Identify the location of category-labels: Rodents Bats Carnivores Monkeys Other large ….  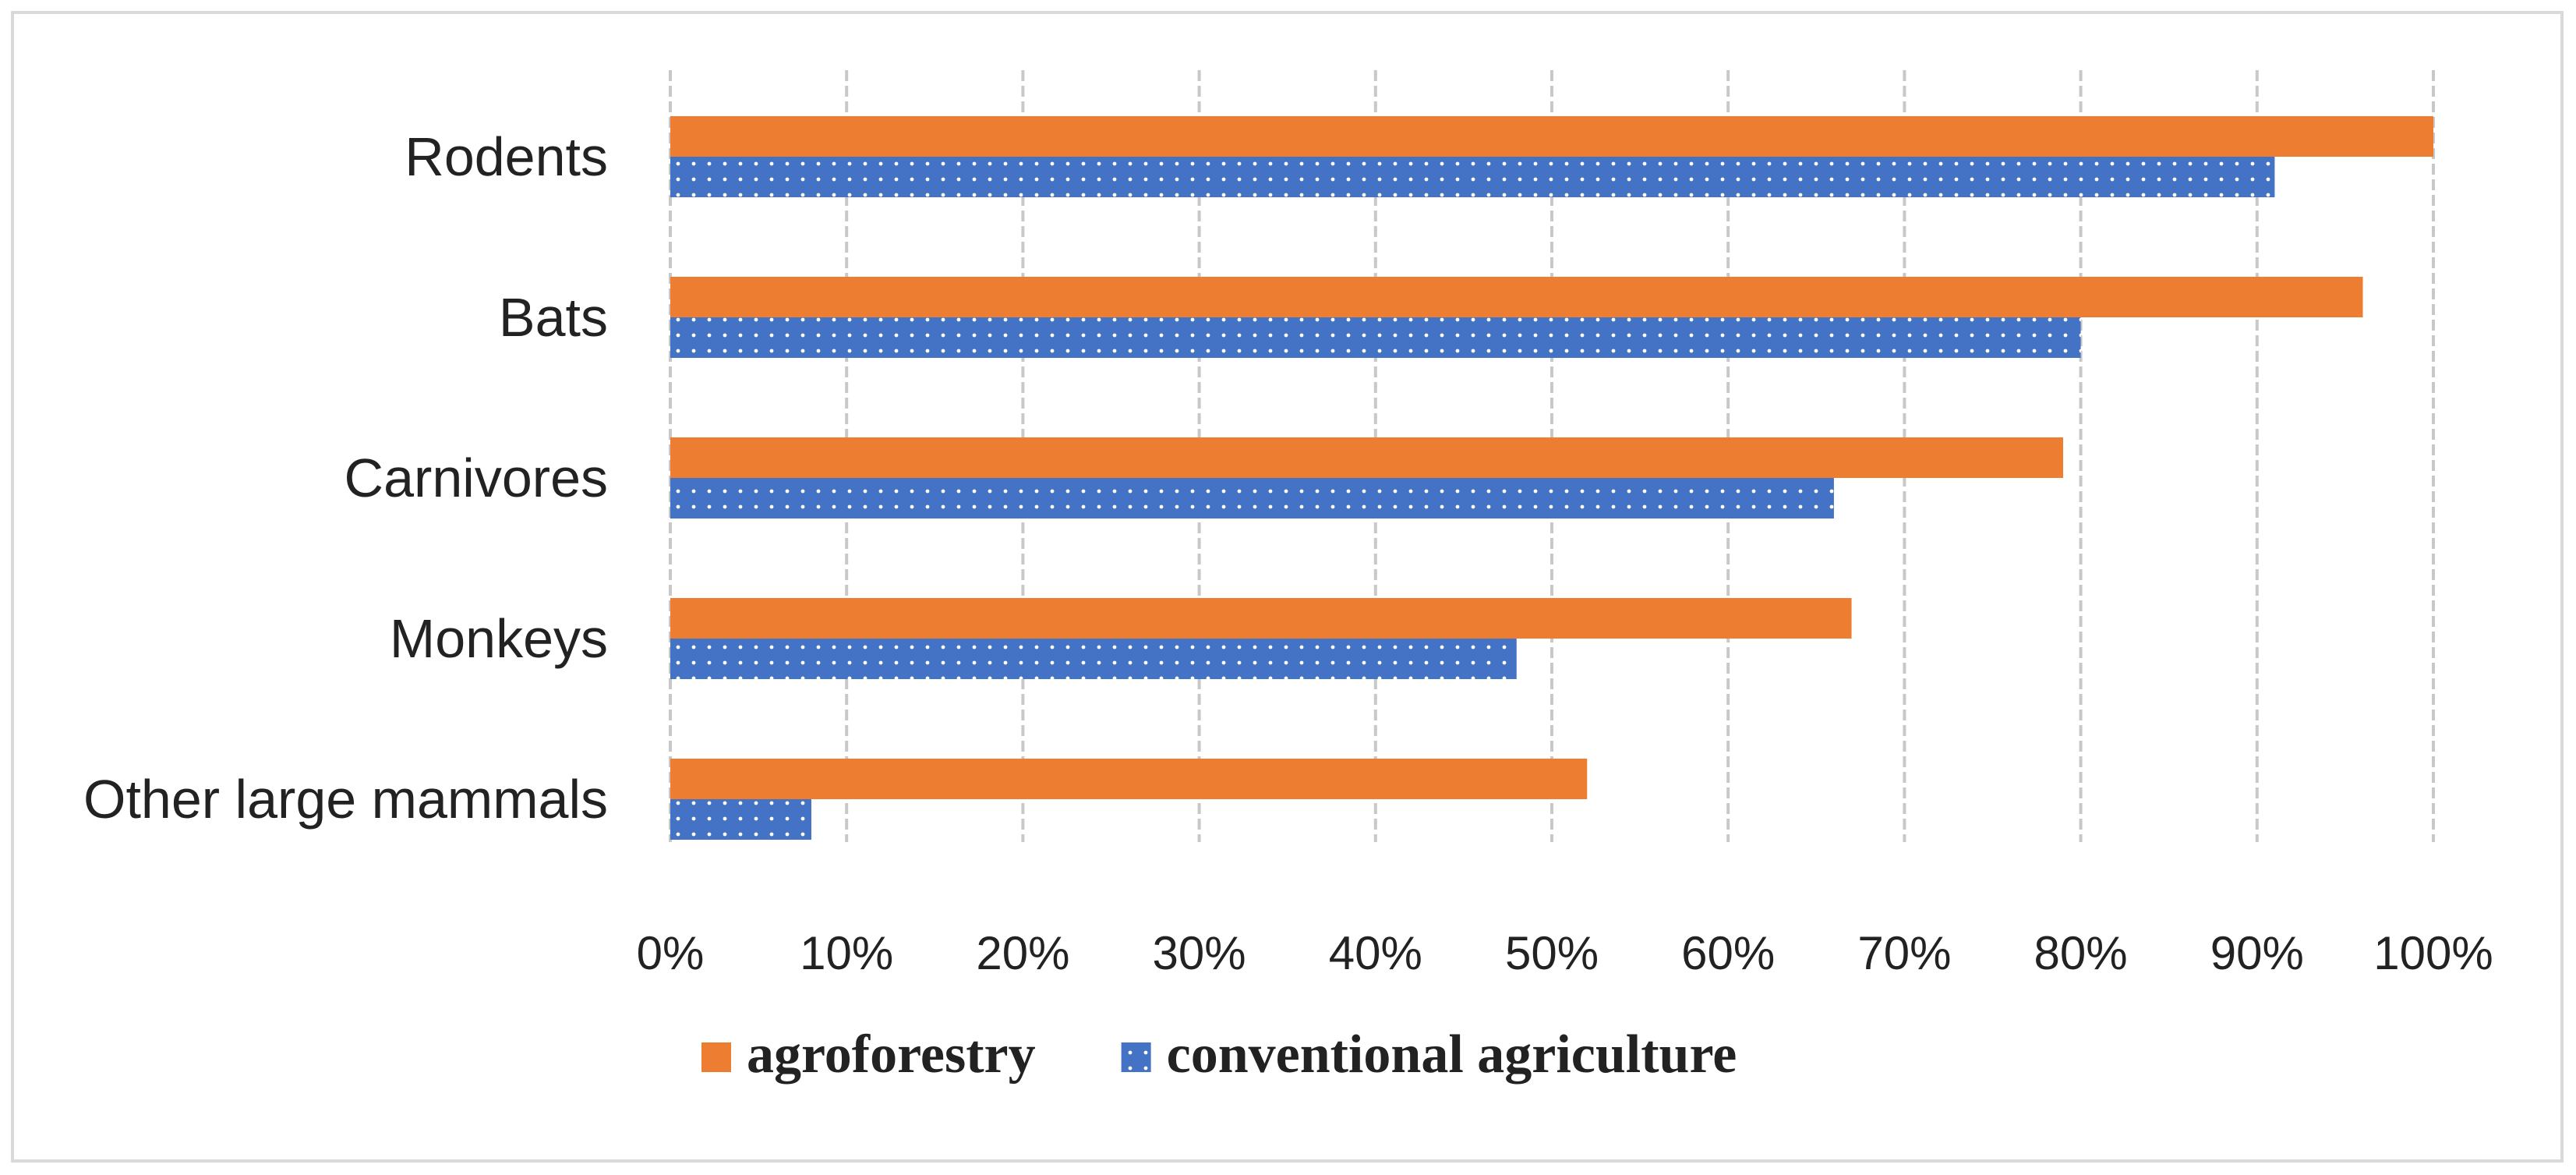
(345, 478).